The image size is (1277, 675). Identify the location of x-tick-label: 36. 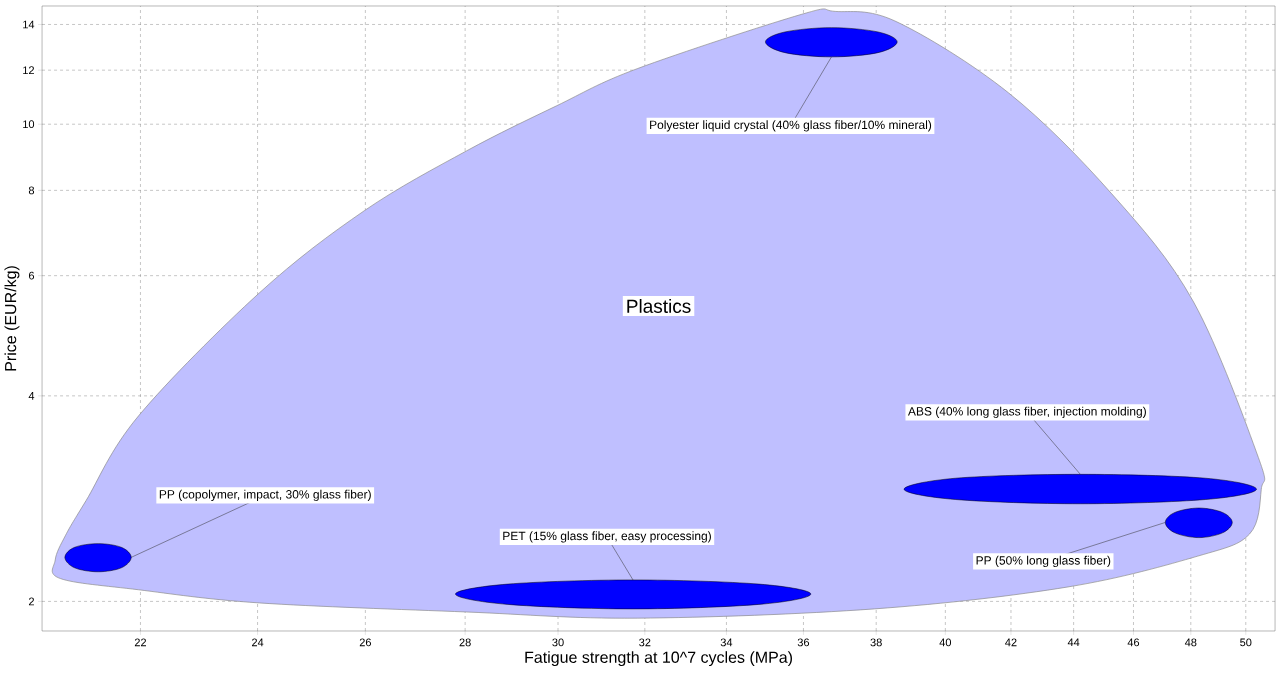
(803, 642).